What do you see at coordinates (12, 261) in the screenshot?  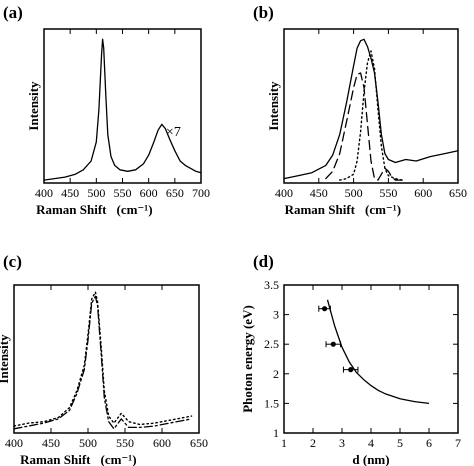 I see `panel-label: (c)` at bounding box center [12, 261].